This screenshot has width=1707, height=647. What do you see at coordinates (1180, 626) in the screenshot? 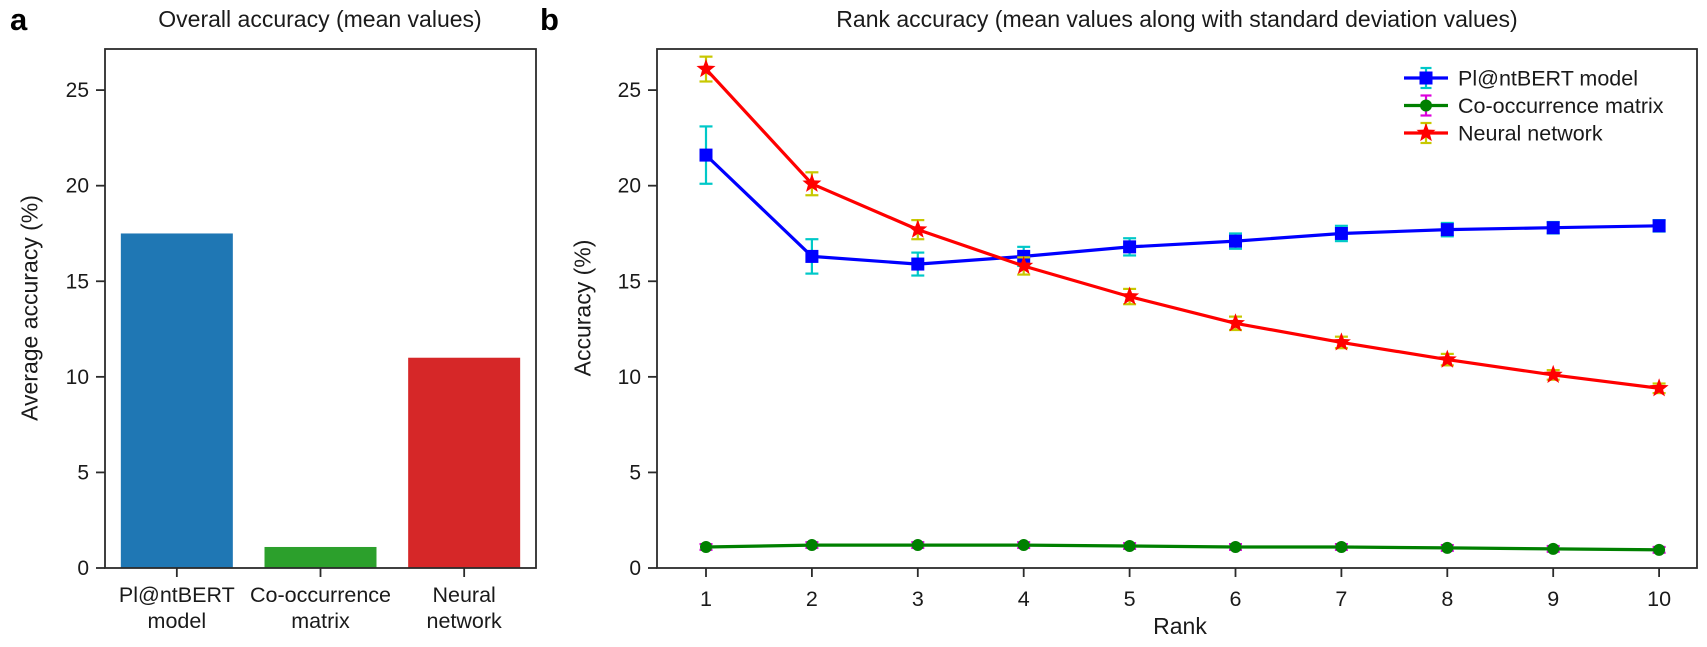
I see `panel-b-x-axis-label: Rank` at bounding box center [1180, 626].